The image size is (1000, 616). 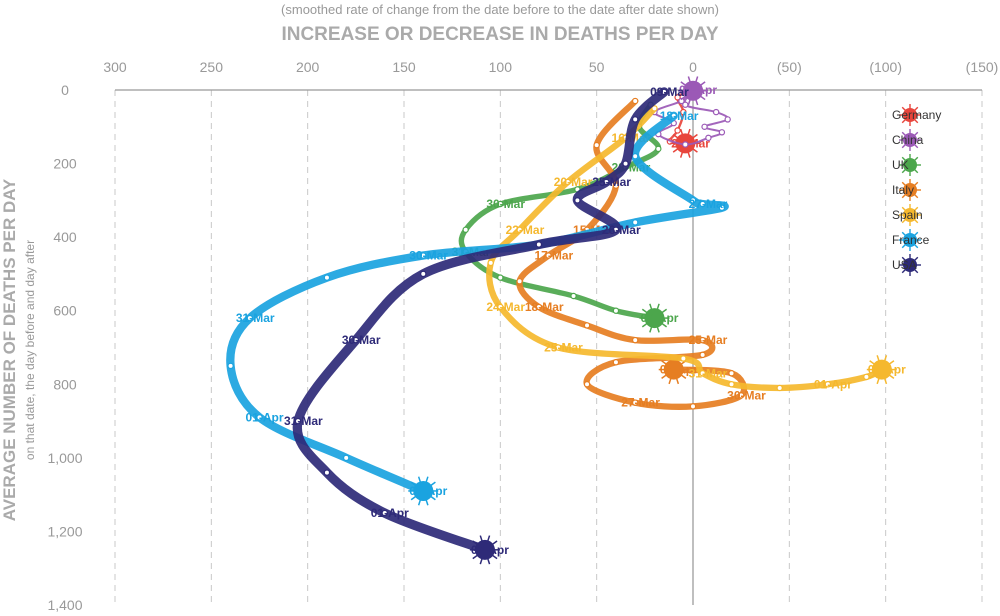 I want to click on legend-label: Italy, so click(x=903, y=190).